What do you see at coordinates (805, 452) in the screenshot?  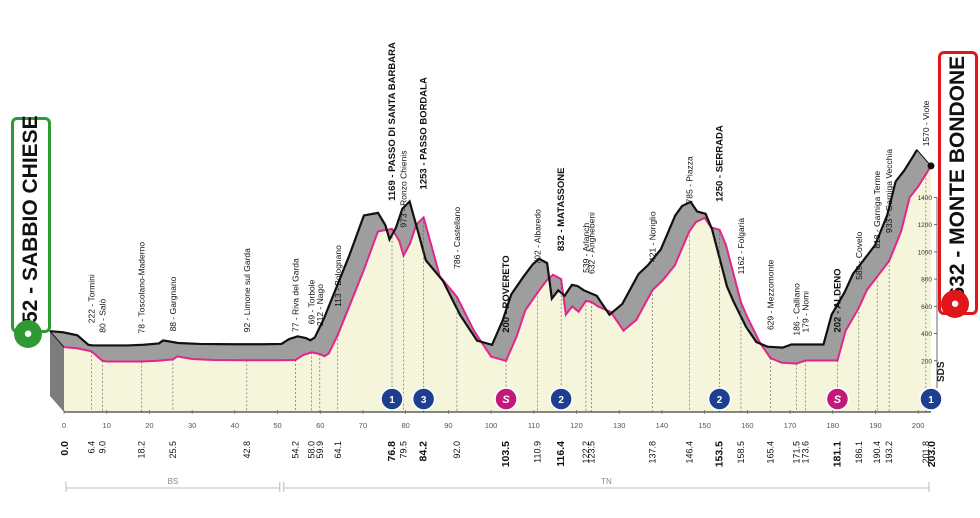 I see `waypoint-km-label: 173.6` at bounding box center [805, 452].